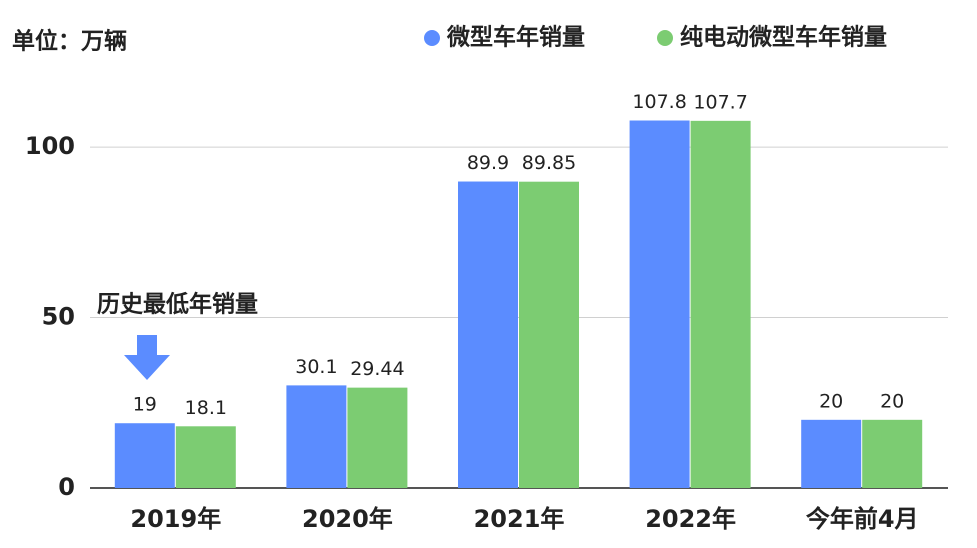  What do you see at coordinates (488, 163) in the screenshot?
I see `value-label: 89.9` at bounding box center [488, 163].